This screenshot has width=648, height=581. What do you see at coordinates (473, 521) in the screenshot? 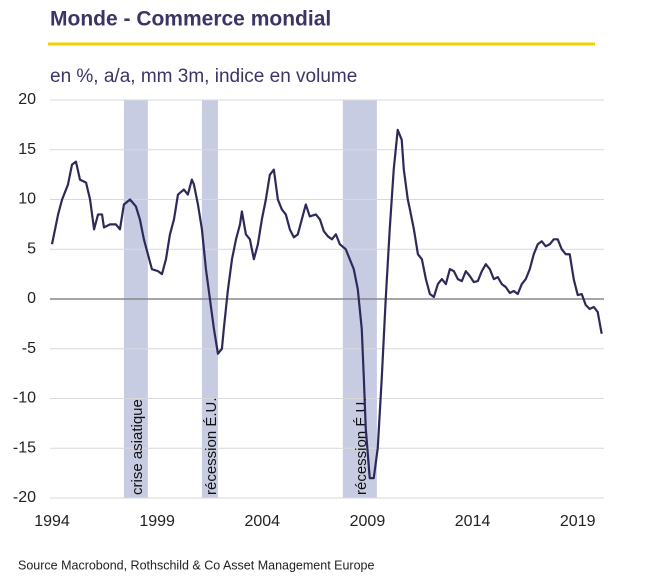
I see `x-tick-label: 2014` at bounding box center [473, 521].